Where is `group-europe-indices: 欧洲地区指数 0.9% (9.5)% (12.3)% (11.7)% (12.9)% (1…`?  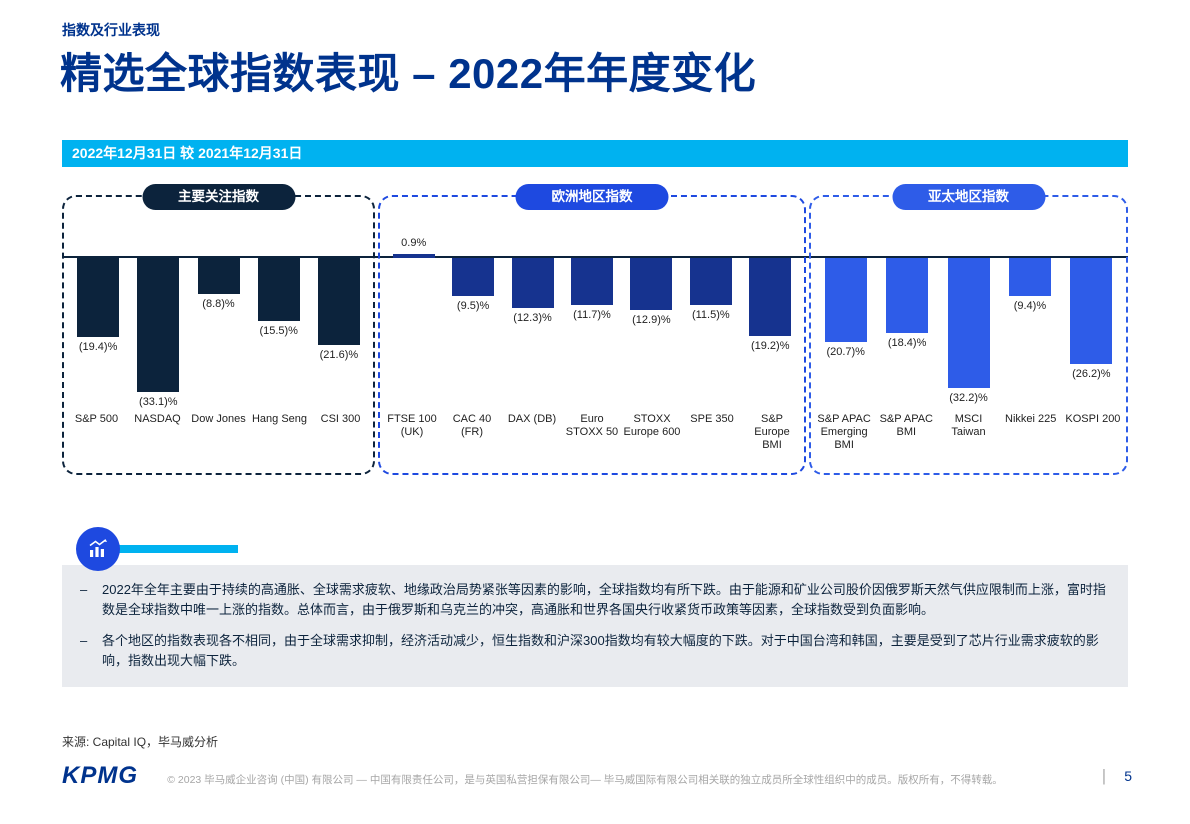 group-europe-indices: 欧洲地区指数 0.9% (9.5)% (12.3)% (11.7)% (12.9)% (1… is located at coordinates (592, 329).